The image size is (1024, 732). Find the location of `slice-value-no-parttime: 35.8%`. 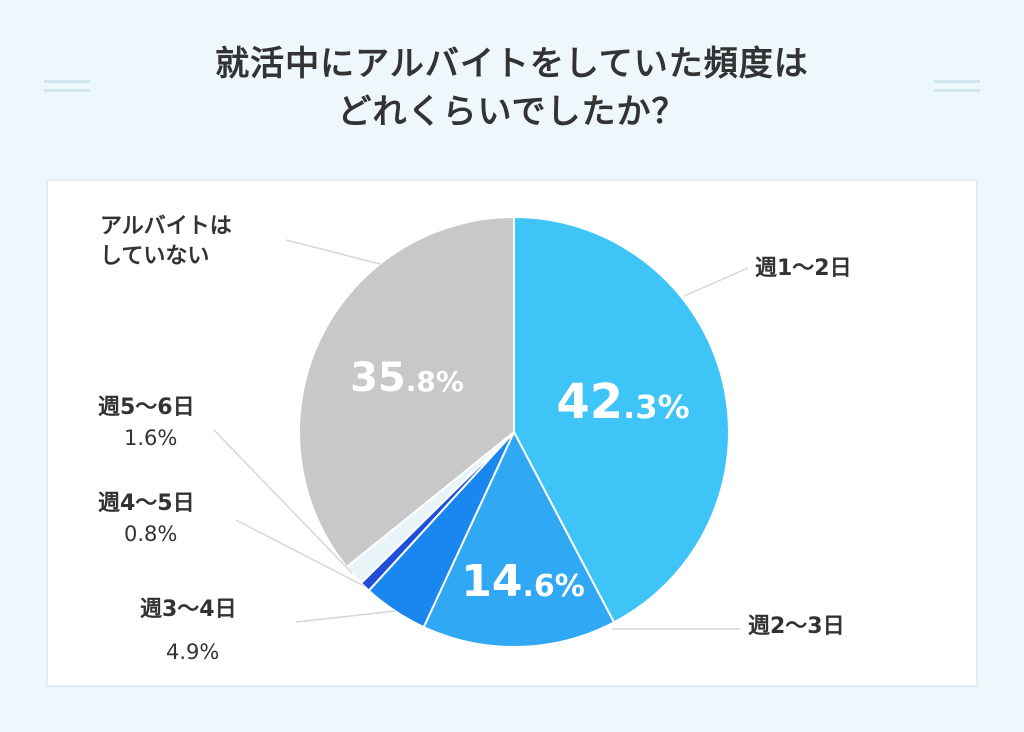

slice-value-no-parttime: 35.8% is located at coordinates (407, 378).